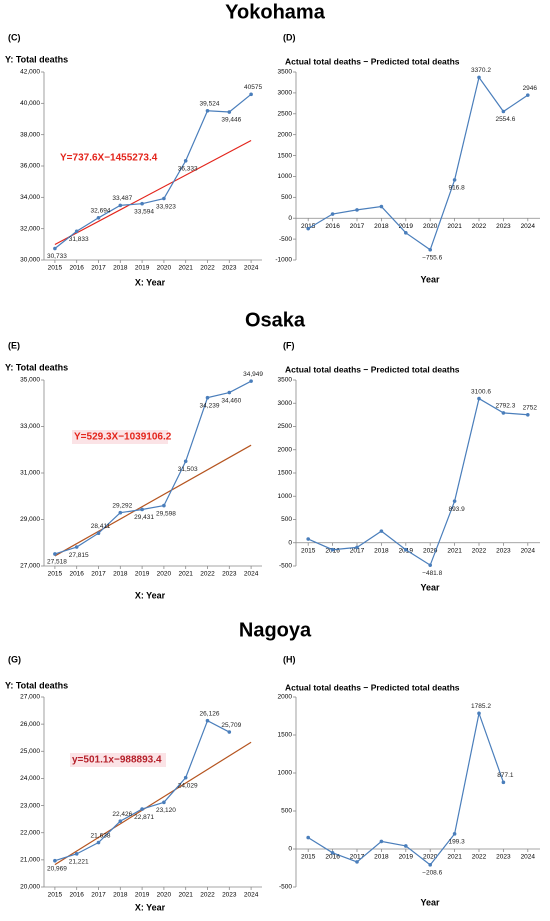 The width and height of the screenshot is (550, 921). Describe the element at coordinates (30, 197) in the screenshot. I see `y-tick-label: 34,000` at that location.